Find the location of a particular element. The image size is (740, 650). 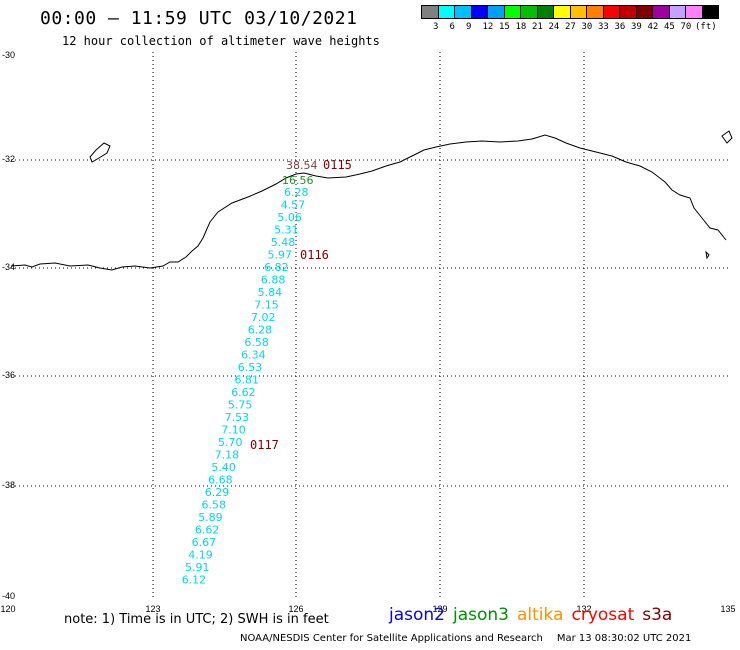

legend-label: 6 is located at coordinates (452, 27).